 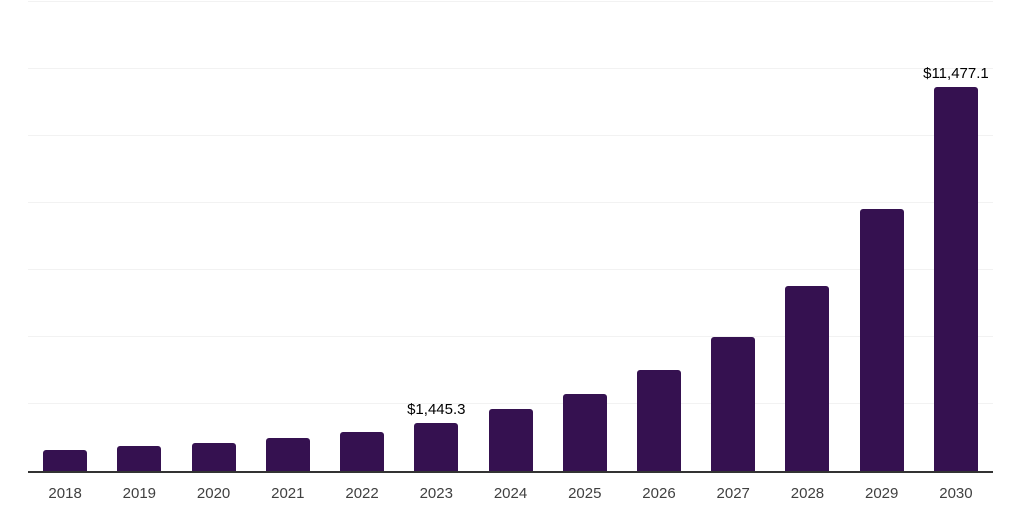 What do you see at coordinates (882, 493) in the screenshot?
I see `x-tick-label-2029: 2029` at bounding box center [882, 493].